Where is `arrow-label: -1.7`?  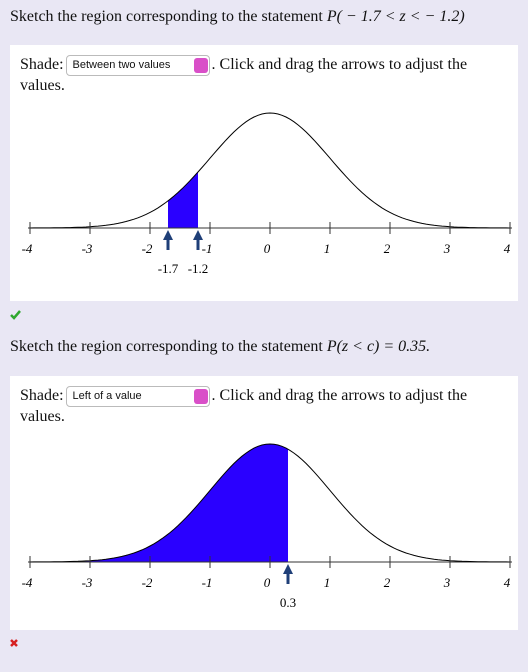
arrow-label: -1.7 is located at coordinates (168, 268).